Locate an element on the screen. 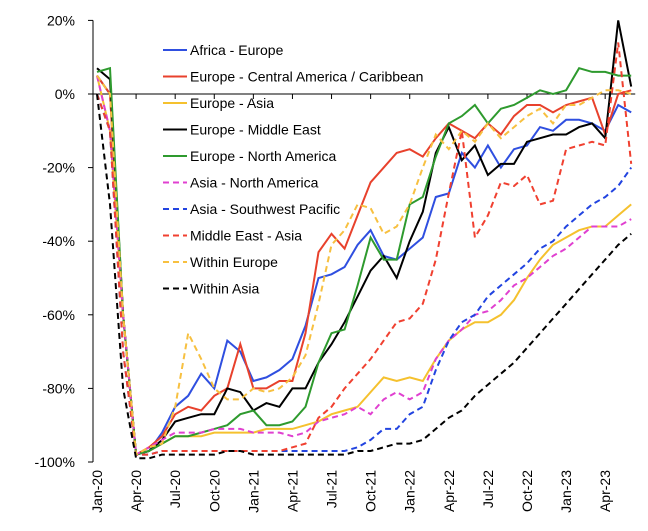 The width and height of the screenshot is (648, 531). x-tick-label: Oct-20 is located at coordinates (214, 491).